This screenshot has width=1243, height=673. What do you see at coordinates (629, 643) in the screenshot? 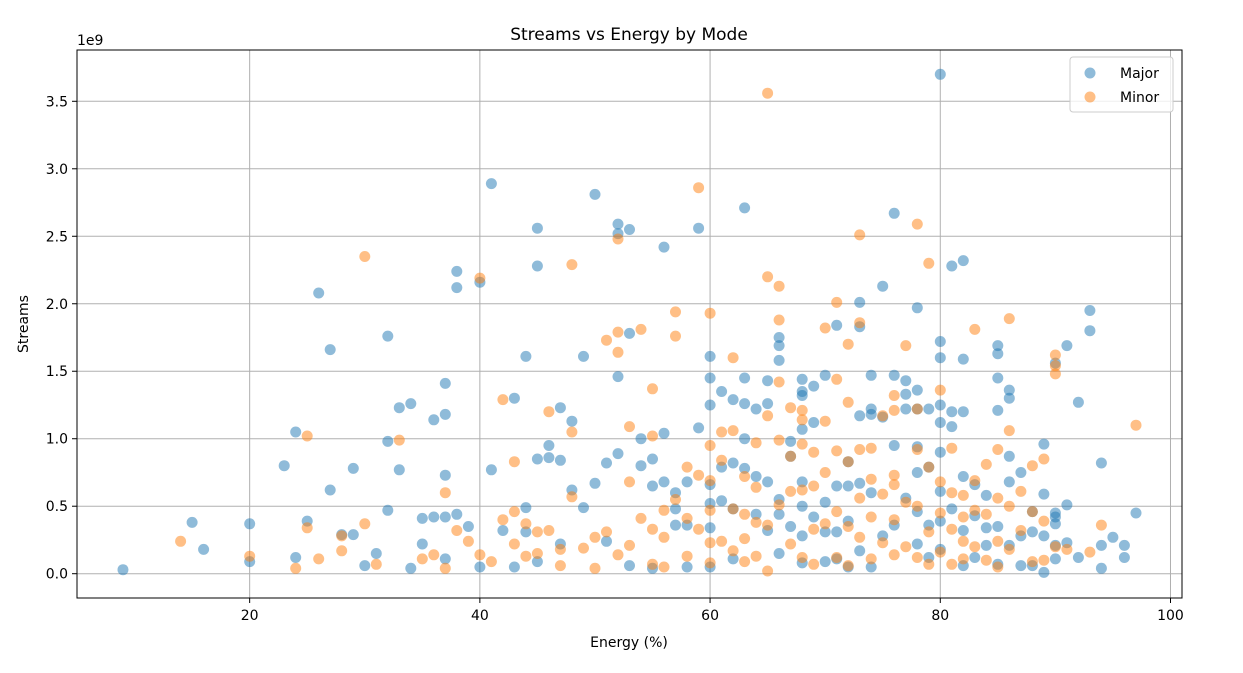
I see `x-axis-label: Energy (%)` at bounding box center [629, 643].